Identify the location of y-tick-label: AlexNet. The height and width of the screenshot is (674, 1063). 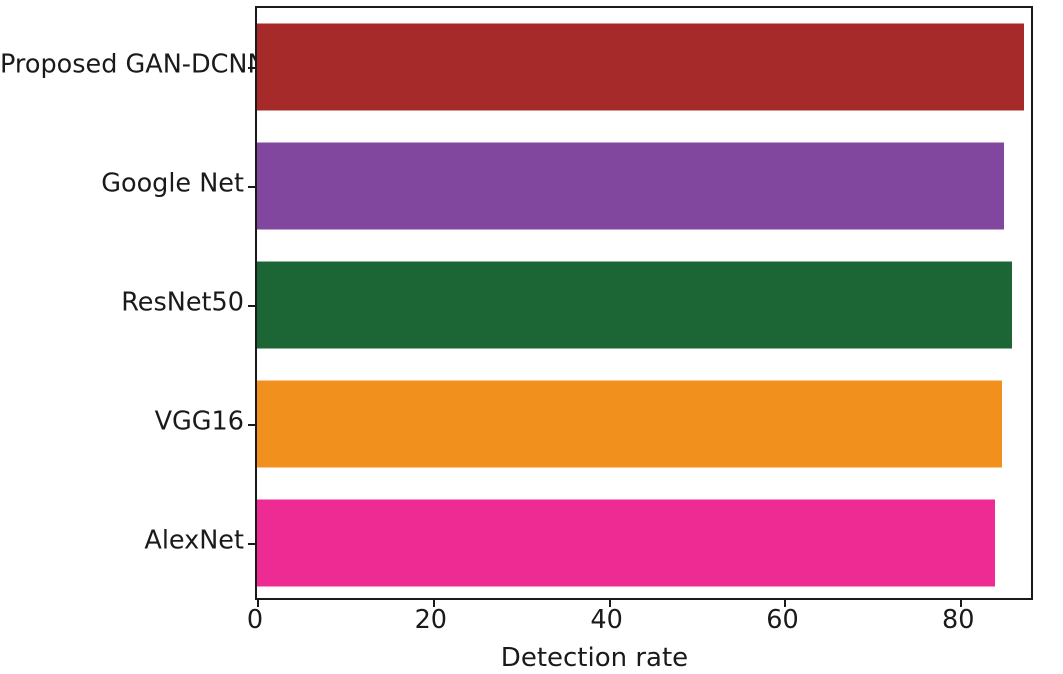
(194, 539).